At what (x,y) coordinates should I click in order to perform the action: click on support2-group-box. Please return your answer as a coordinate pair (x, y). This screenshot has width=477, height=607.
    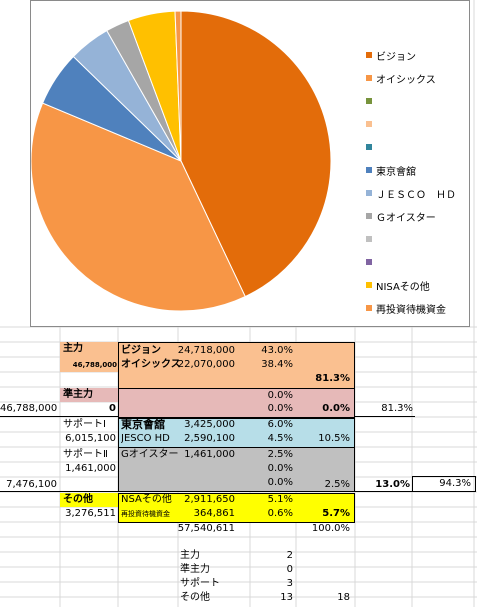
    Looking at the image, I should click on (236, 469).